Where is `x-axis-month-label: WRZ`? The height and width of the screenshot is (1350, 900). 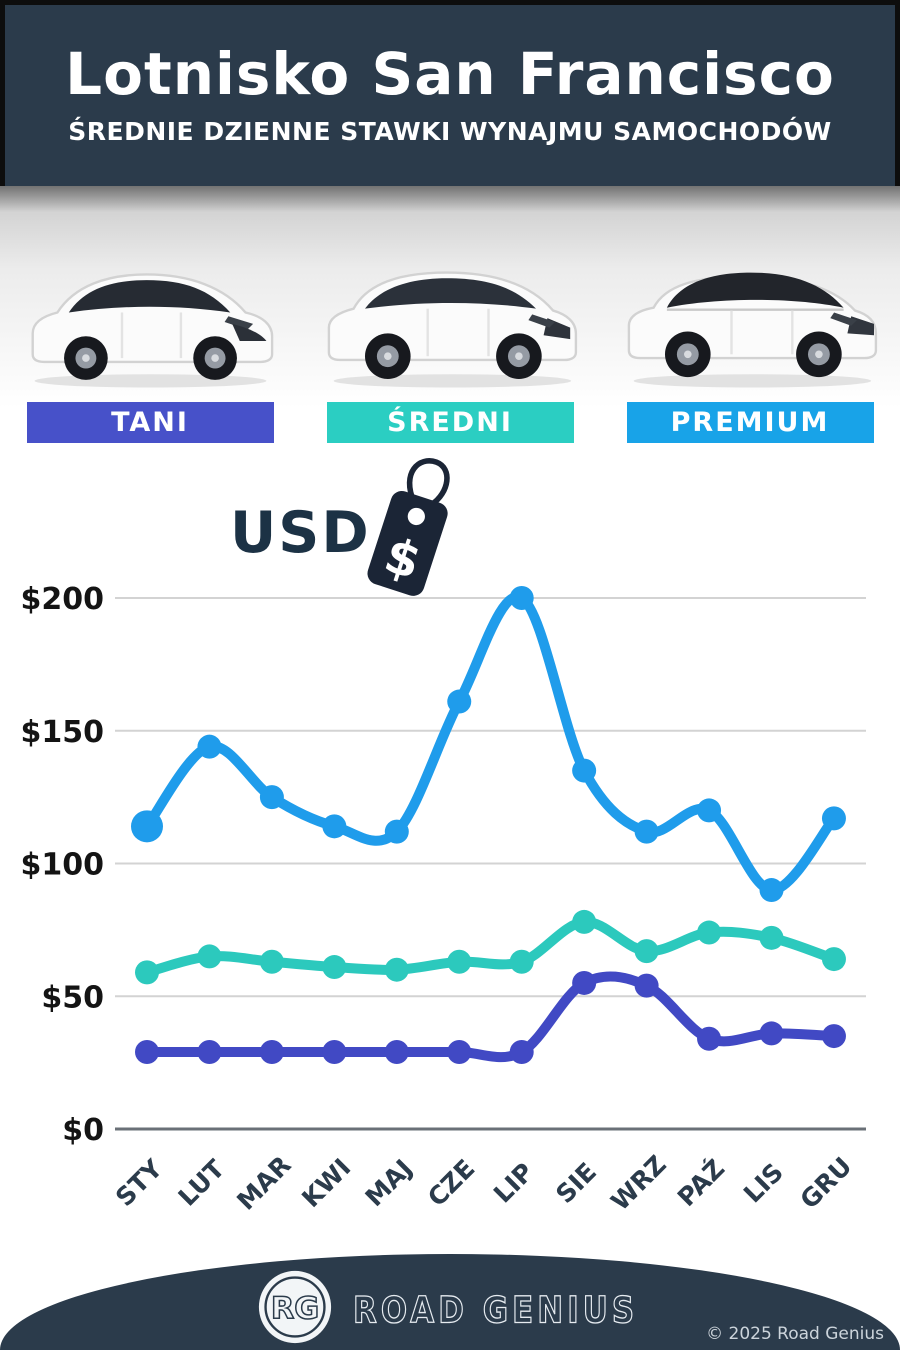
x-axis-month-label: WRZ is located at coordinates (638, 1183).